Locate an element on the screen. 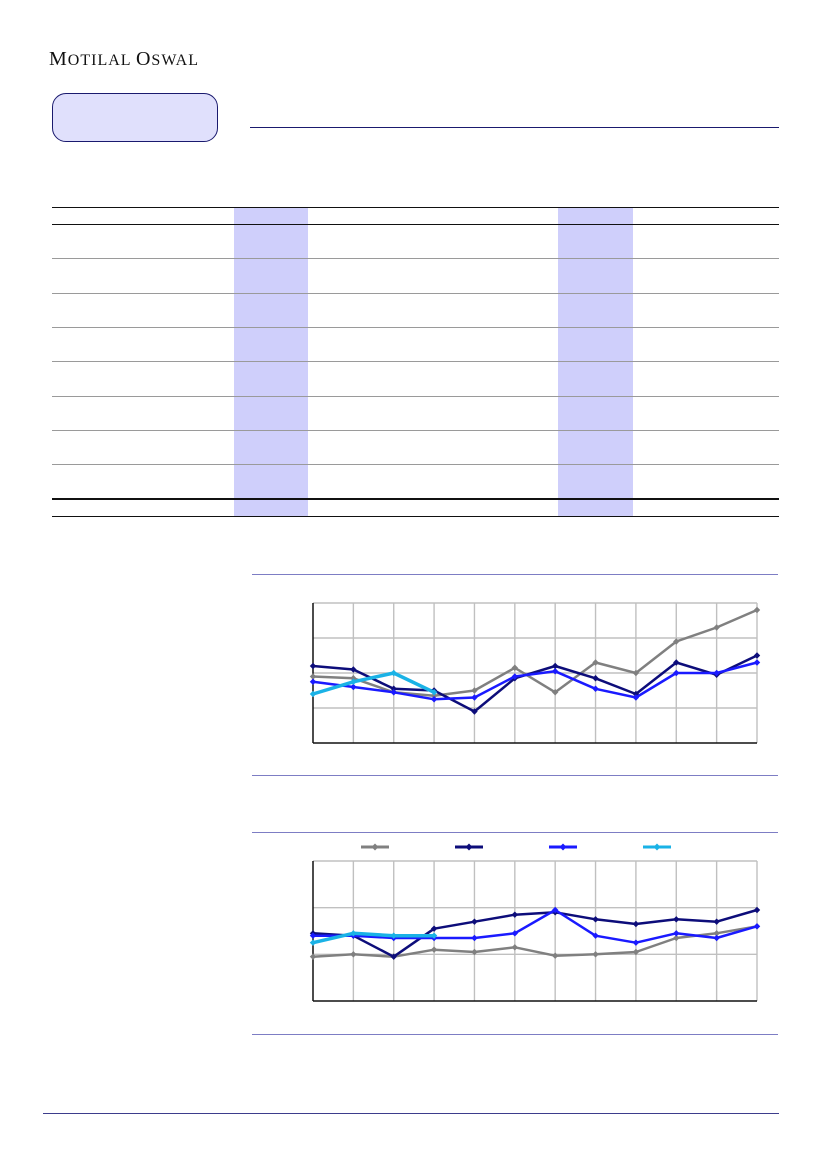 The image size is (827, 1169). chart-1-top-rule is located at coordinates (515, 574).